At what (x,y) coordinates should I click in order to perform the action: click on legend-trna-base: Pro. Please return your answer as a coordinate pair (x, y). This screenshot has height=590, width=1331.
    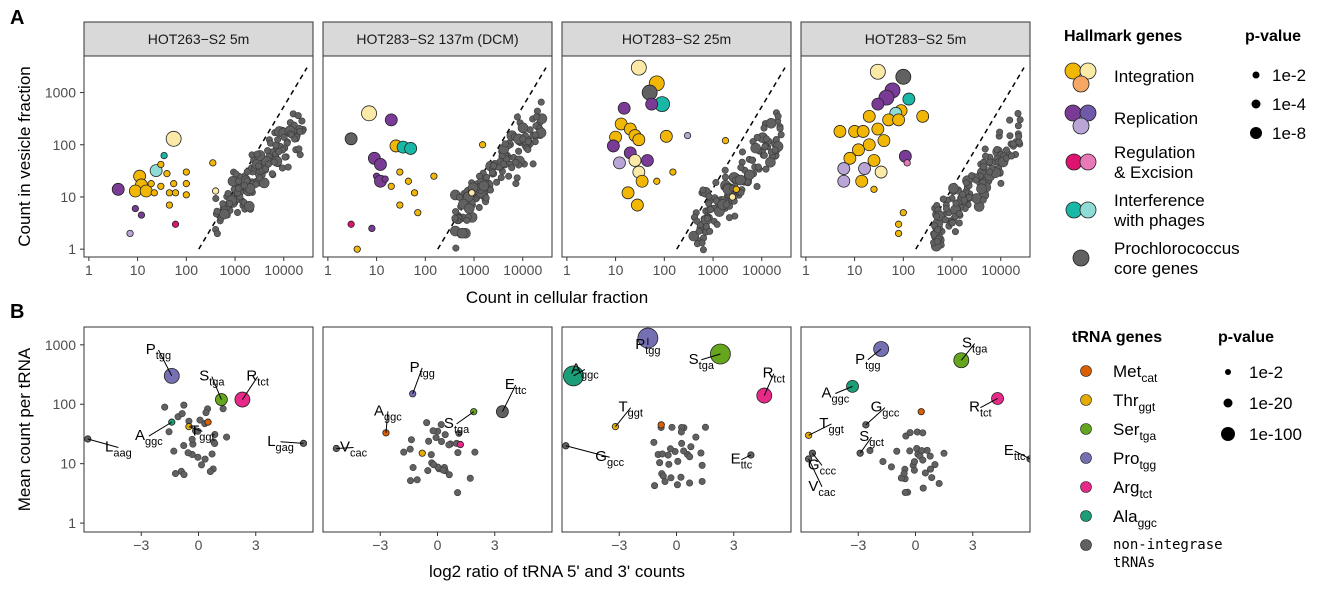
    Looking at the image, I should click on (1126, 458).